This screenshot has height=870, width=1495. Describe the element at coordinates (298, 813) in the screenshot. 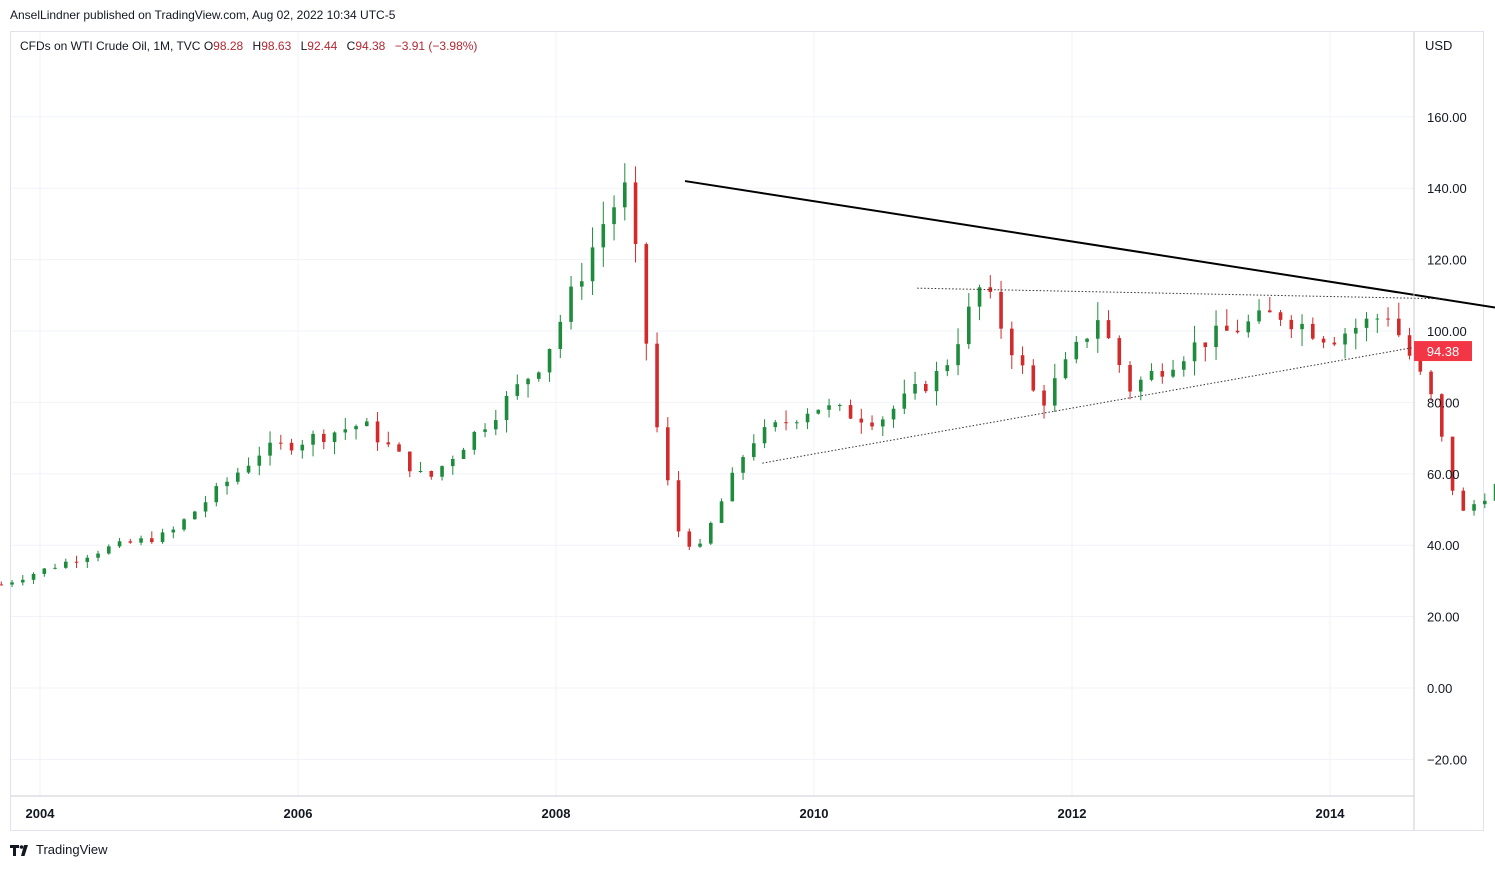

I see `x-tick-label: 2006` at that location.